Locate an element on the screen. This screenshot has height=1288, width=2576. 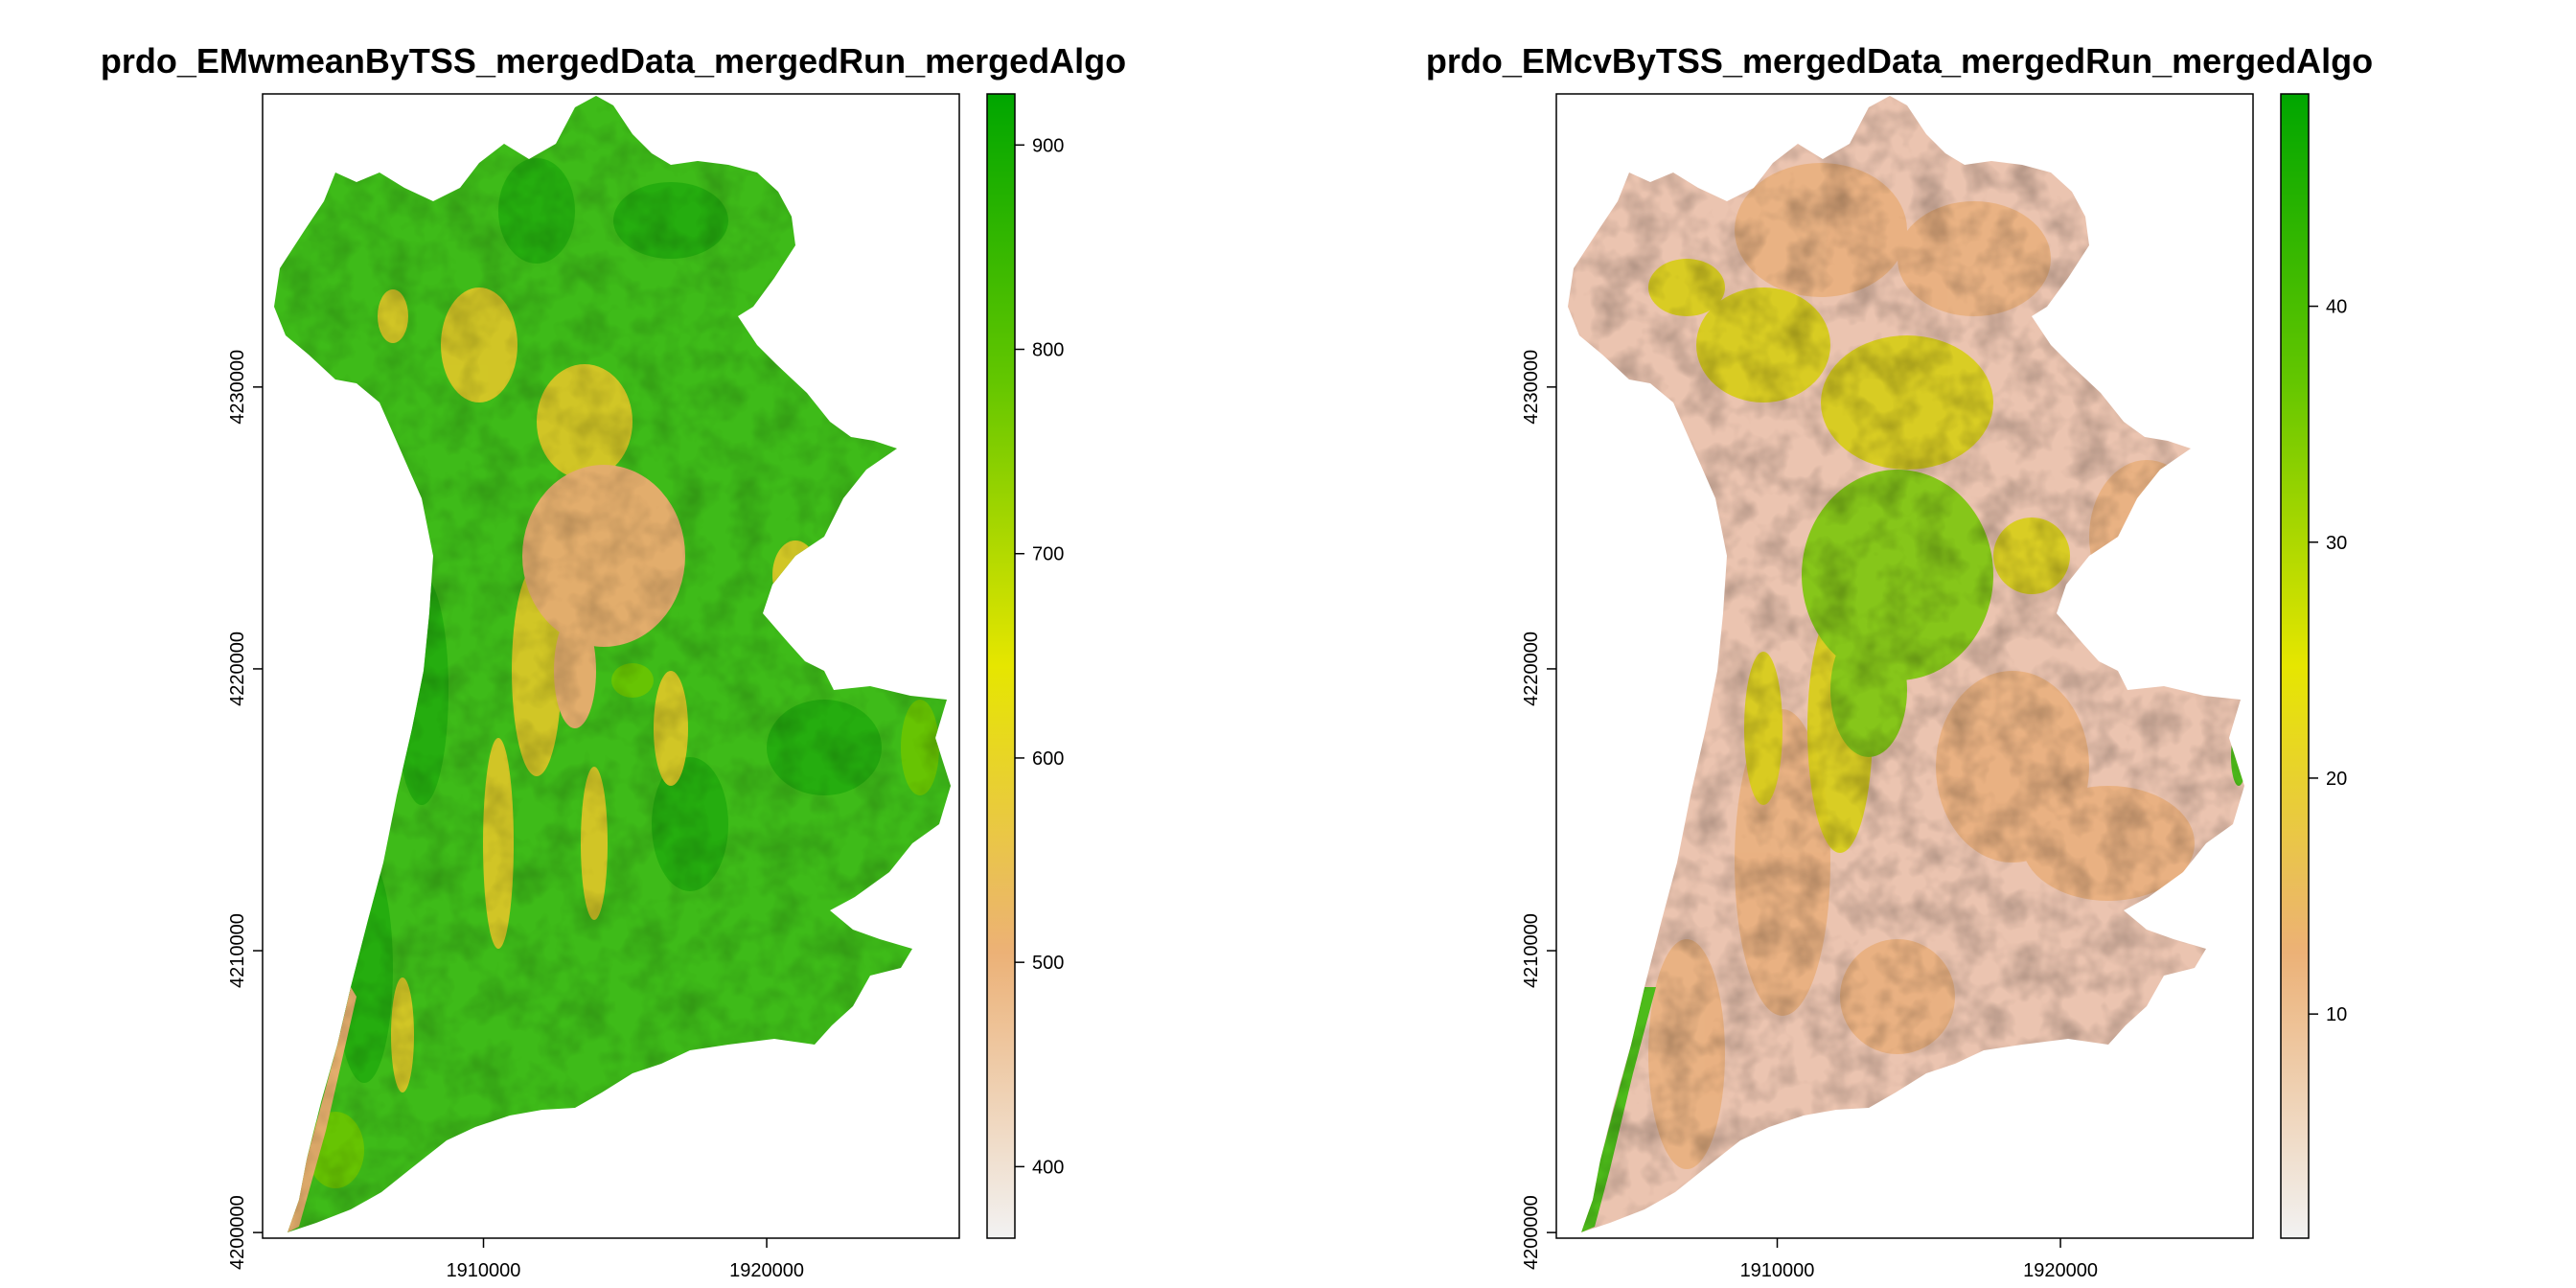
y-tick-label-cv: 4220000 is located at coordinates (1531, 669).